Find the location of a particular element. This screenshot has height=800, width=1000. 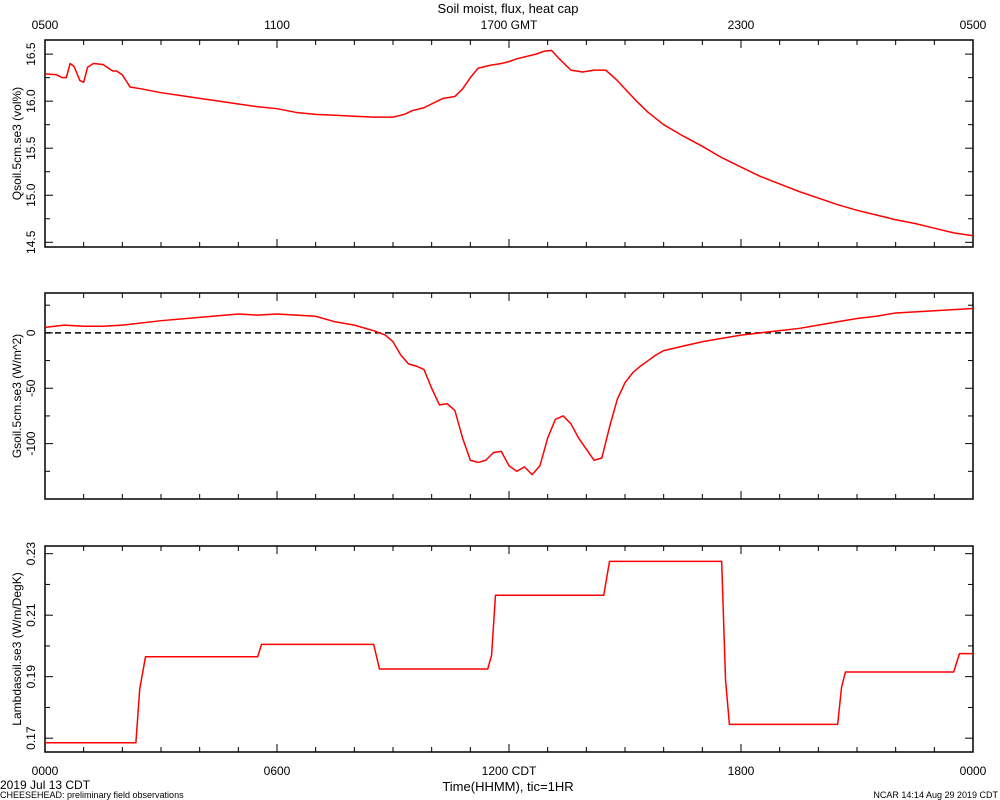

bottom-tick-label: 1800 is located at coordinates (741, 771).